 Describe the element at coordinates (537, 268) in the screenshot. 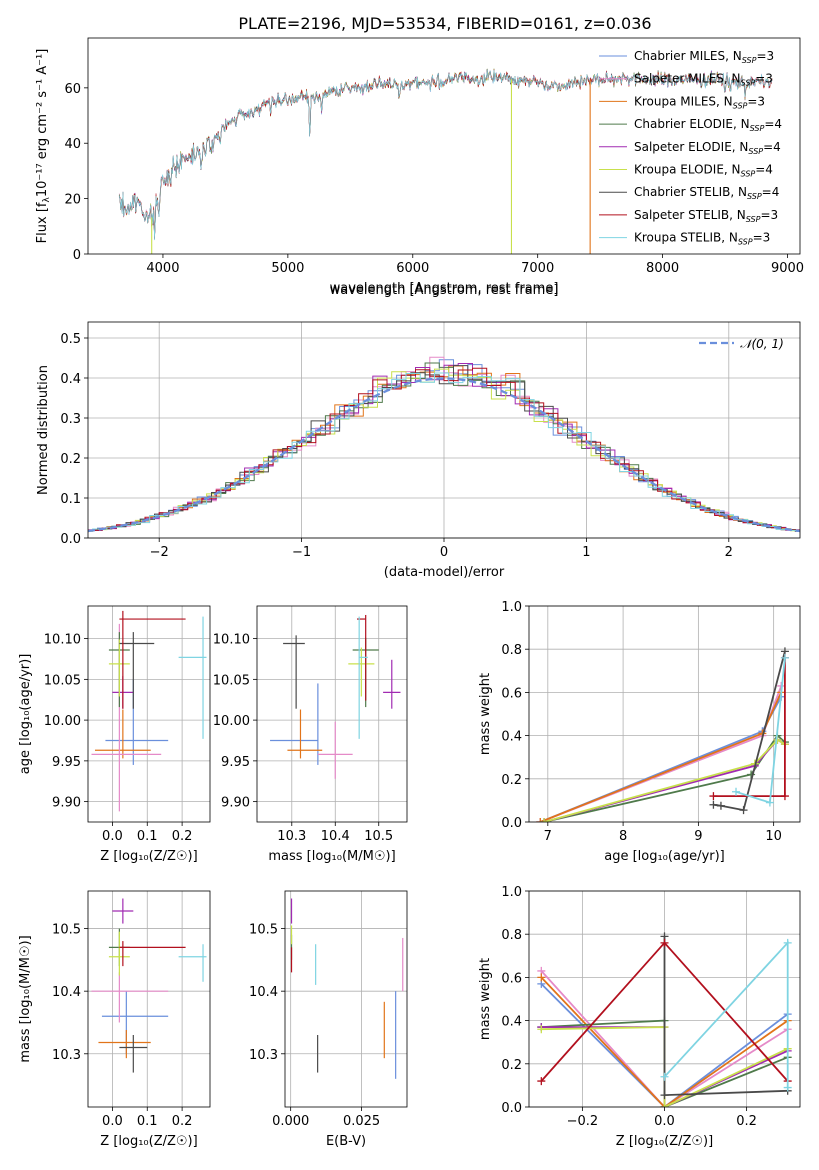

I see `x-tick-label: 7000` at that location.